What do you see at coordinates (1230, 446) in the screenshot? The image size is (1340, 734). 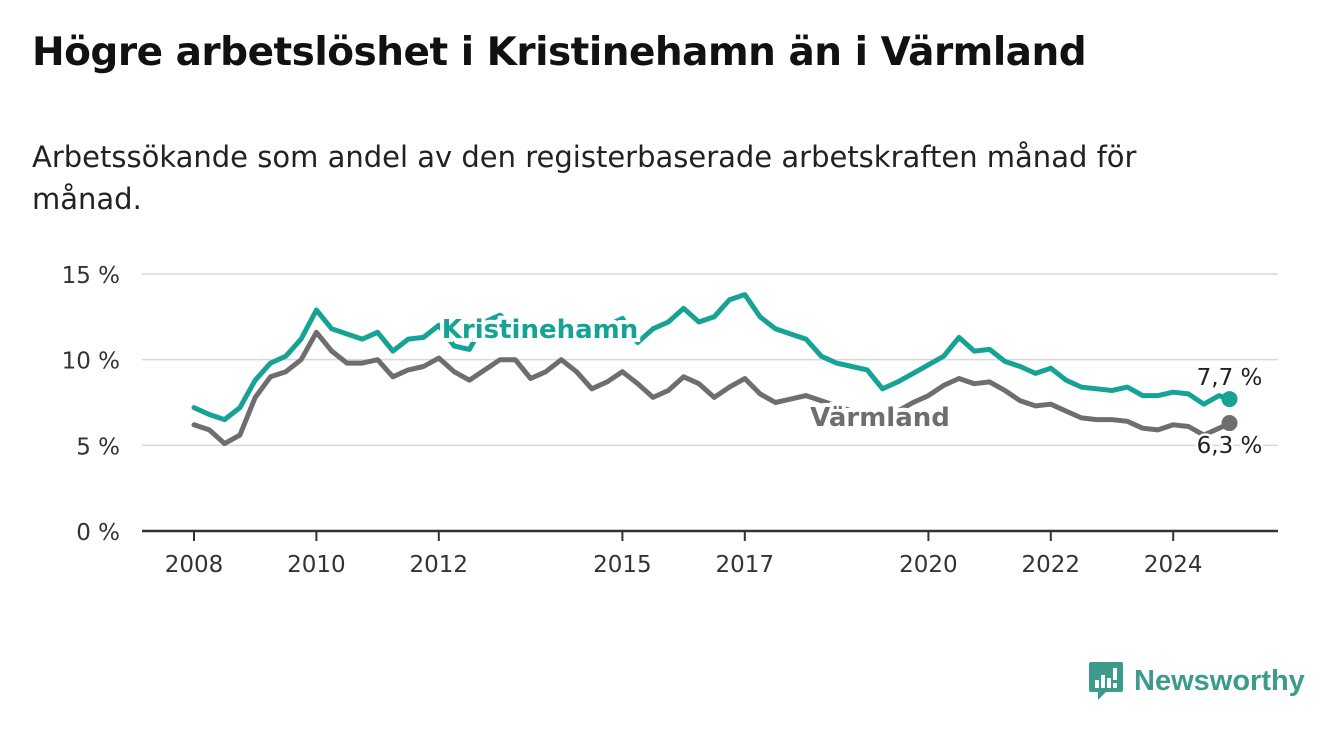 I see `end-value-label-varmland: 6,3 %` at bounding box center [1230, 446].